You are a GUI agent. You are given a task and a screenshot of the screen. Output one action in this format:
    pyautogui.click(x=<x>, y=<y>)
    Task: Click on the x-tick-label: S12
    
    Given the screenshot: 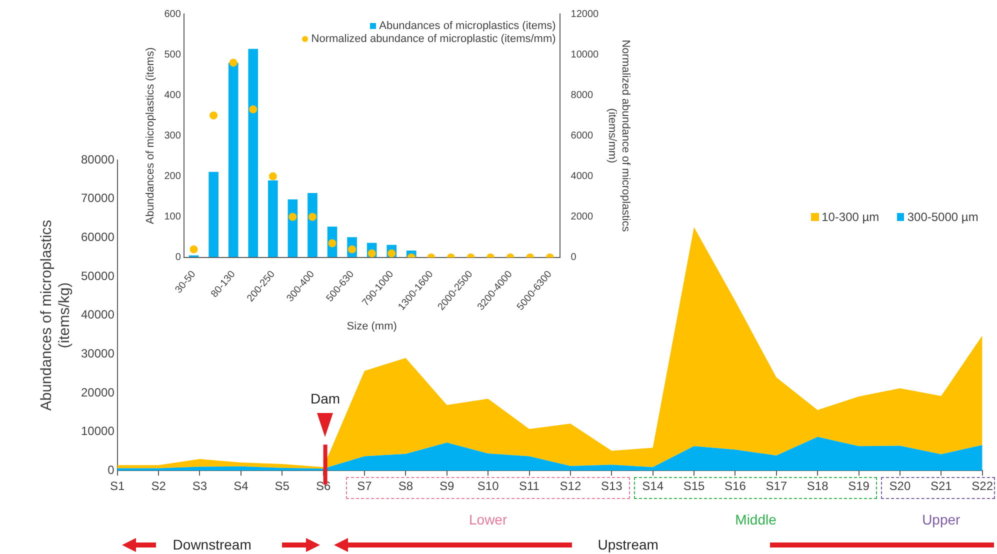 What is the action you would take?
    pyautogui.click(x=571, y=486)
    